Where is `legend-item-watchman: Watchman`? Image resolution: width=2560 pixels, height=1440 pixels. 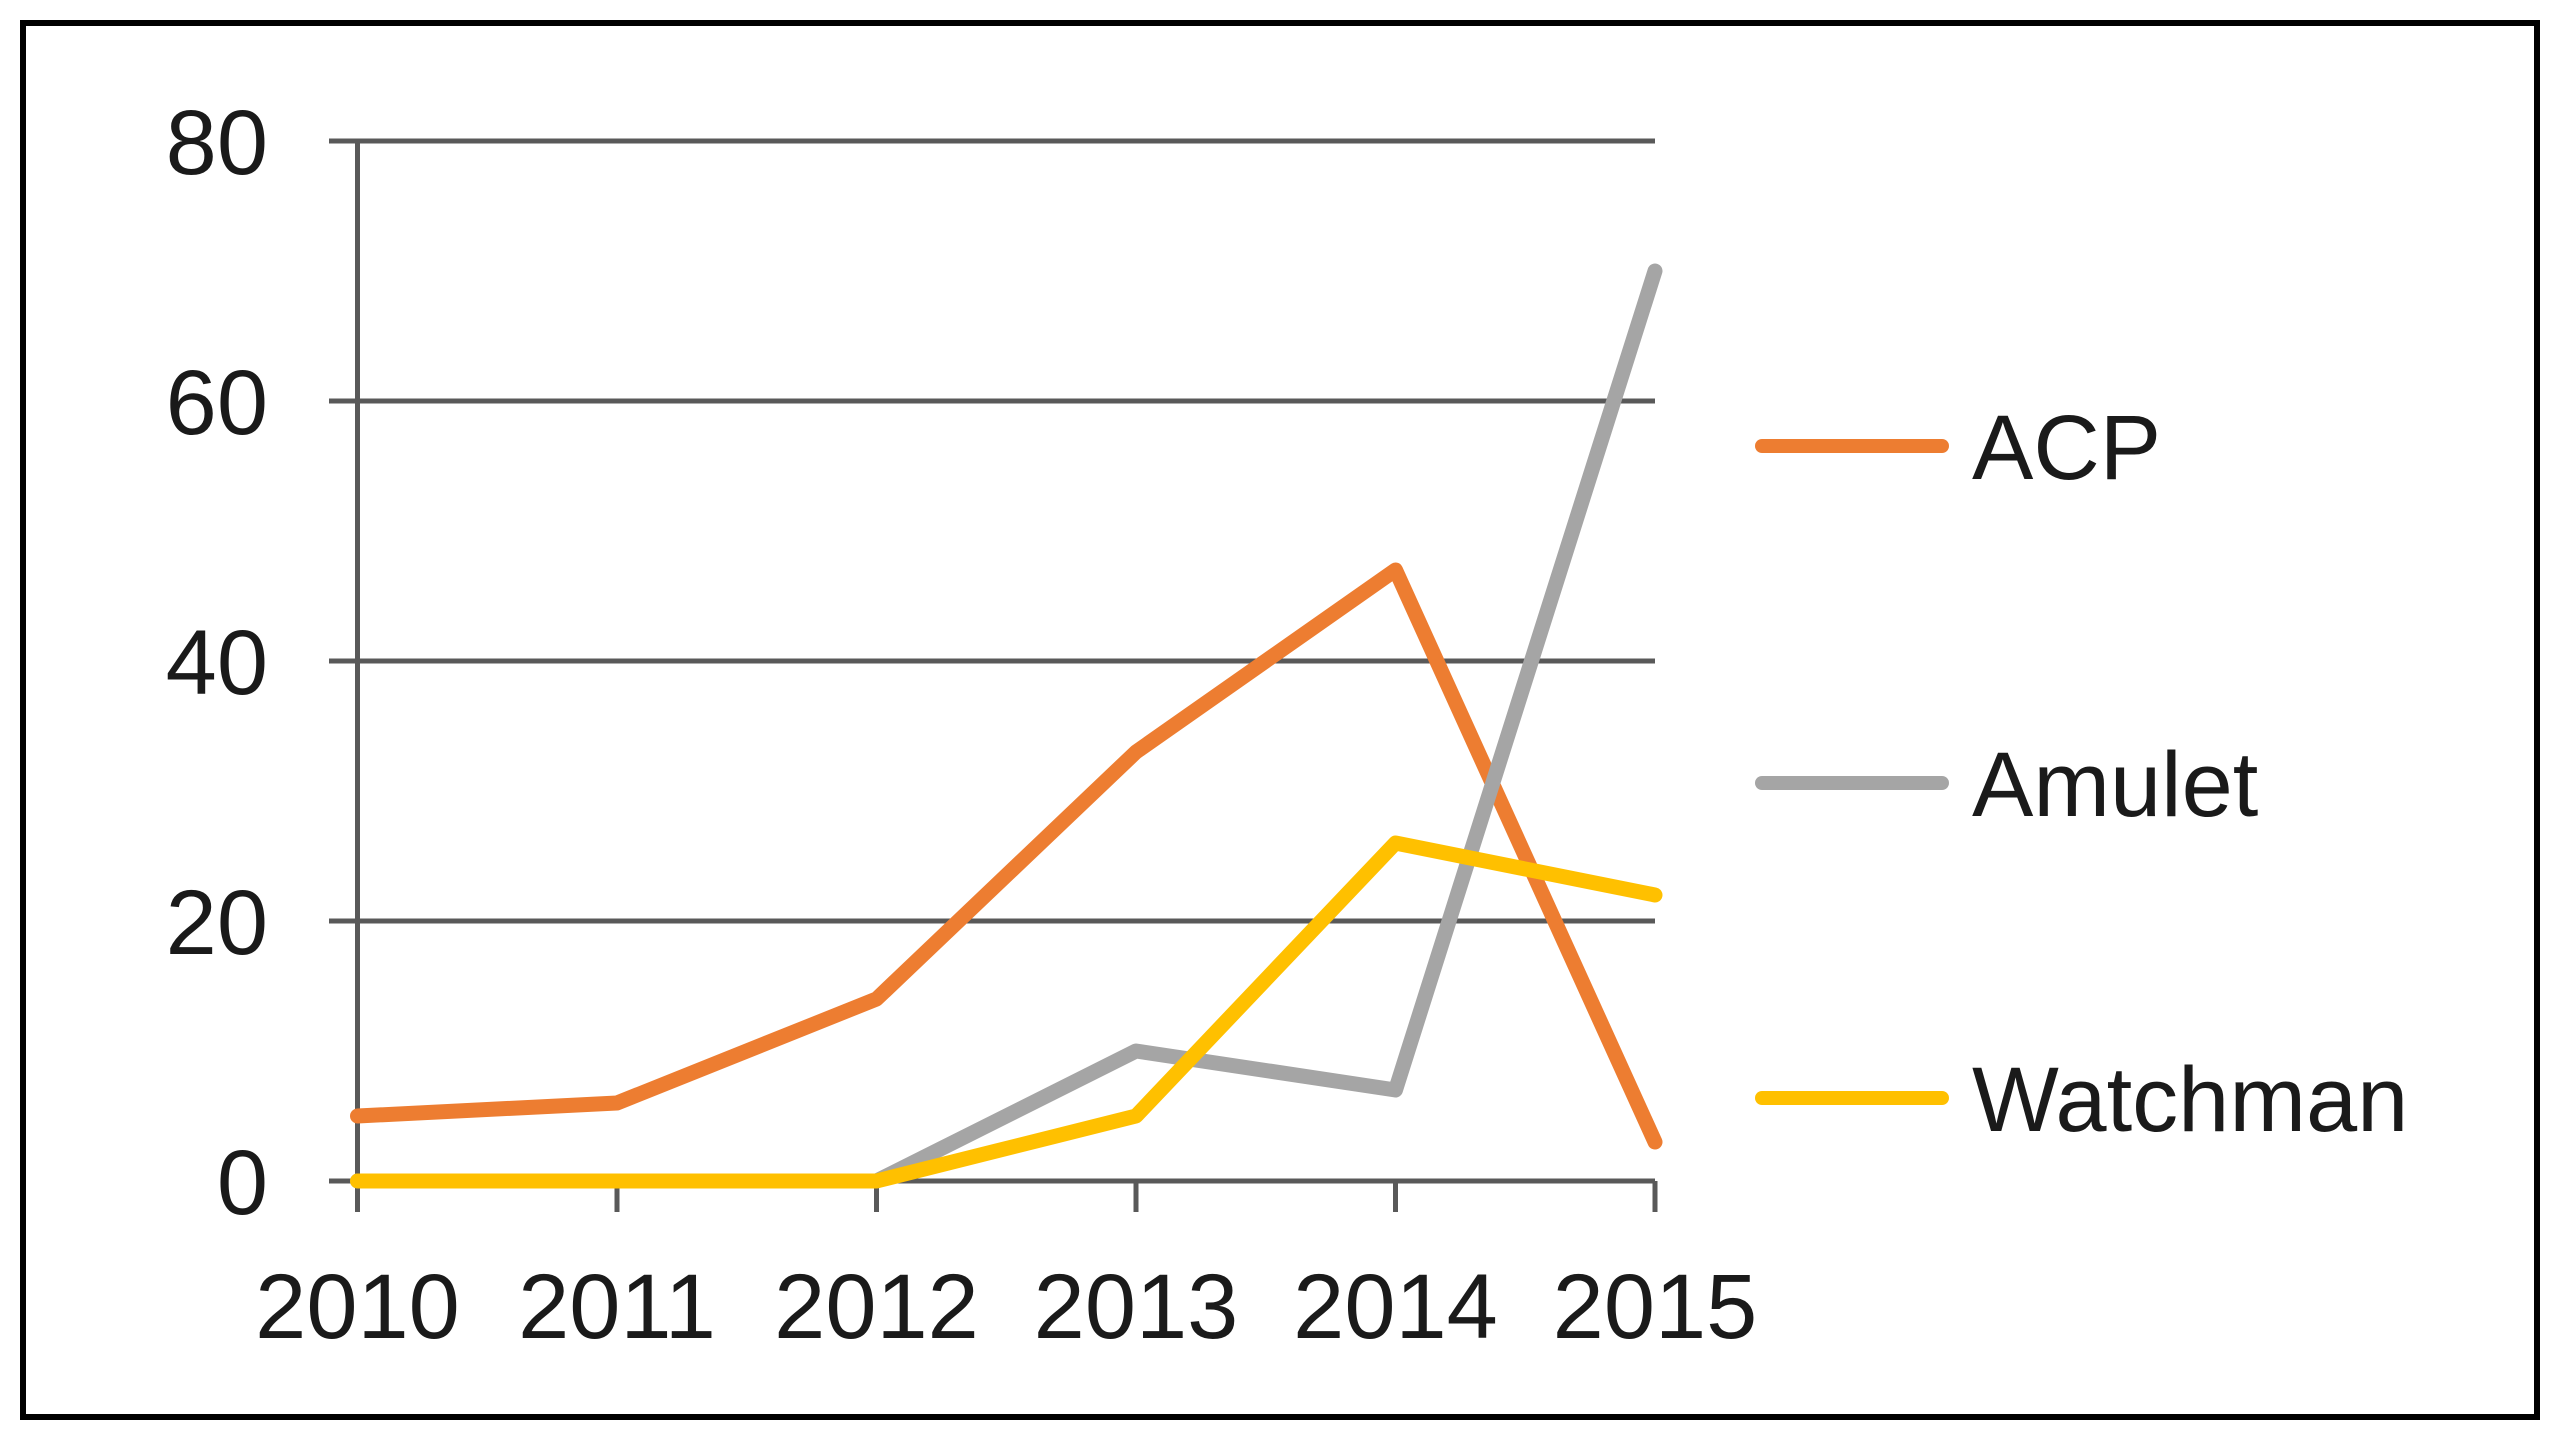 legend-item-watchman: Watchman is located at coordinates (2081, 1100).